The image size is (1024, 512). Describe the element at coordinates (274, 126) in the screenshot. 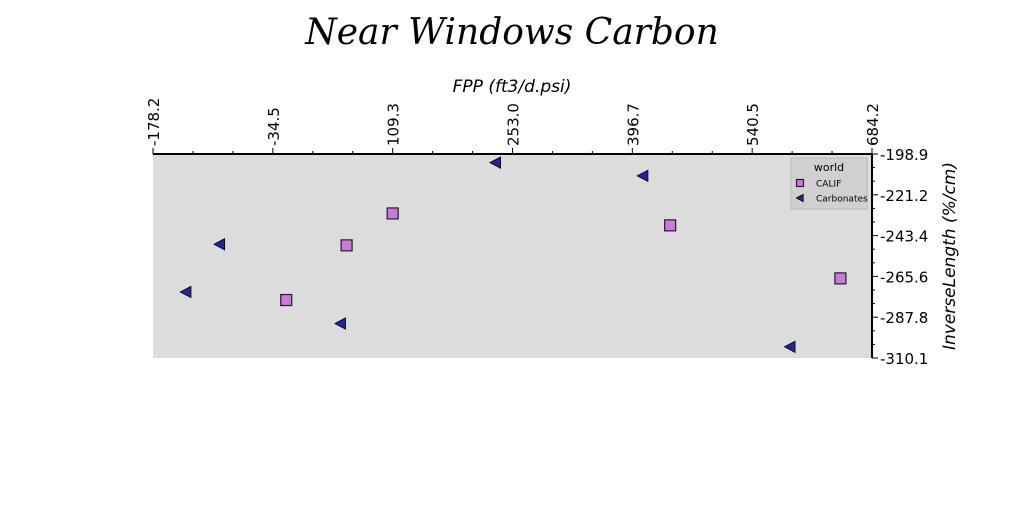

I see `x-tick-label: -34.5` at that location.